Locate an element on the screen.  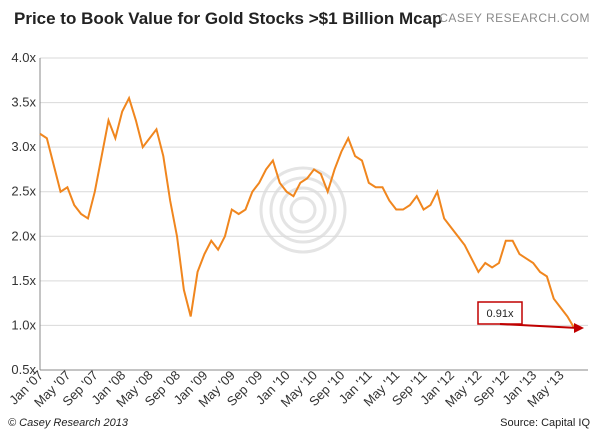
annotation-arrow is located at coordinates (539, 326).